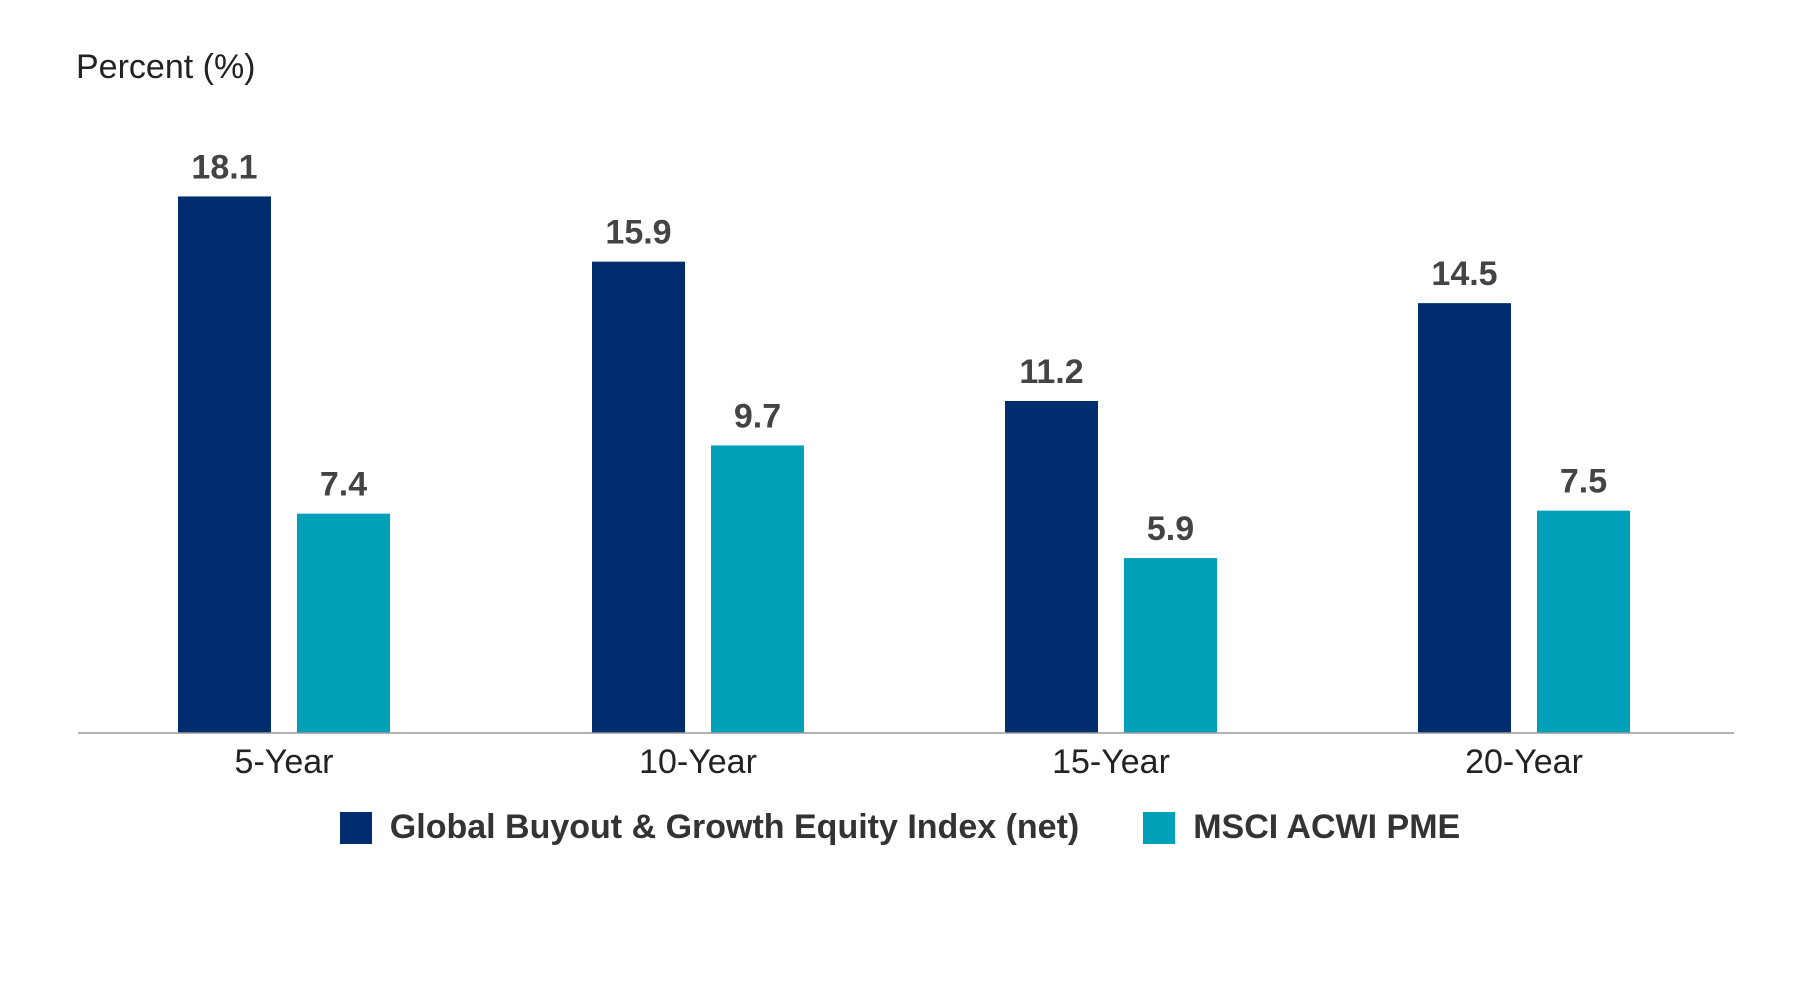  I want to click on data-label-10-year-series-1: 9.7, so click(757, 416).